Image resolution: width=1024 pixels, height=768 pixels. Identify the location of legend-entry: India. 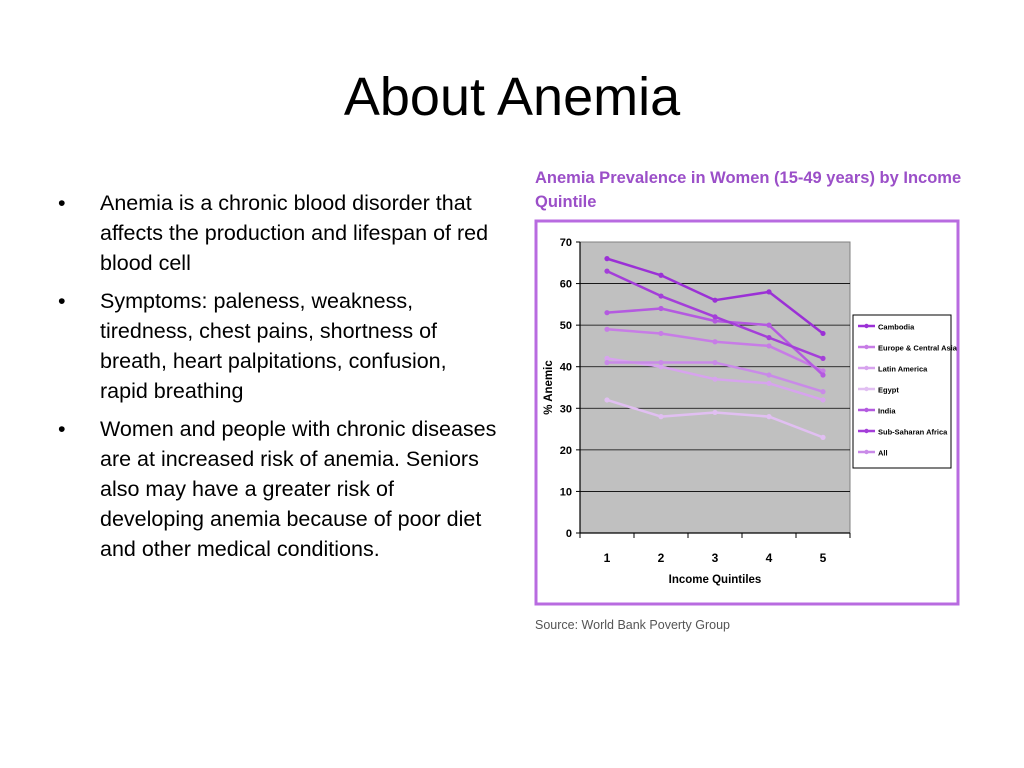
(887, 411).